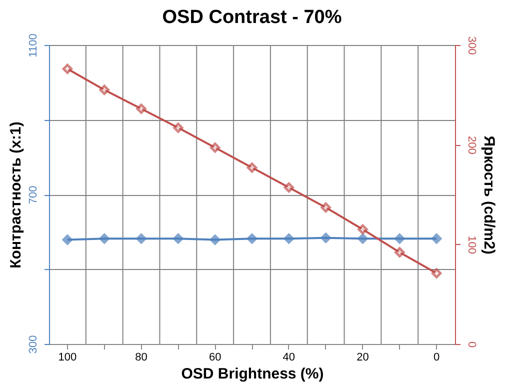 This screenshot has width=513, height=392. Describe the element at coordinates (362, 358) in the screenshot. I see `x-tick-label: 20` at that location.